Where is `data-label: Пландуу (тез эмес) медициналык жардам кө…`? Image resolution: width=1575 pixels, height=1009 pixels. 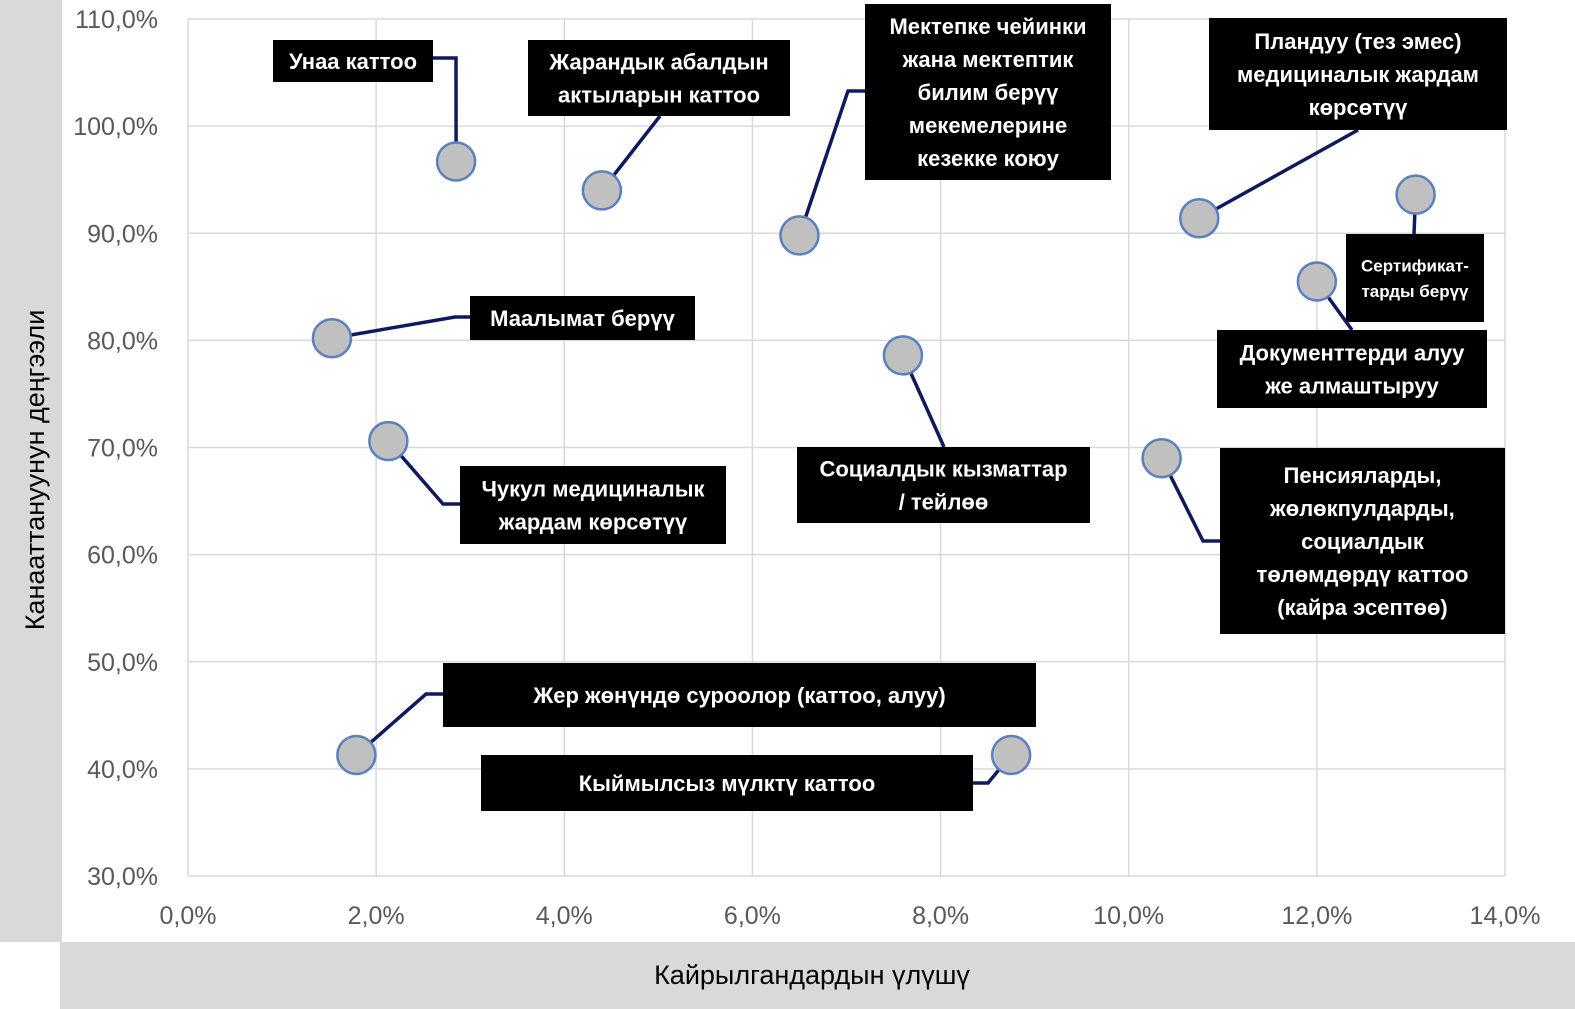 data-label: Пландуу (тез эмес) медициналык жардам кө… is located at coordinates (1358, 74).